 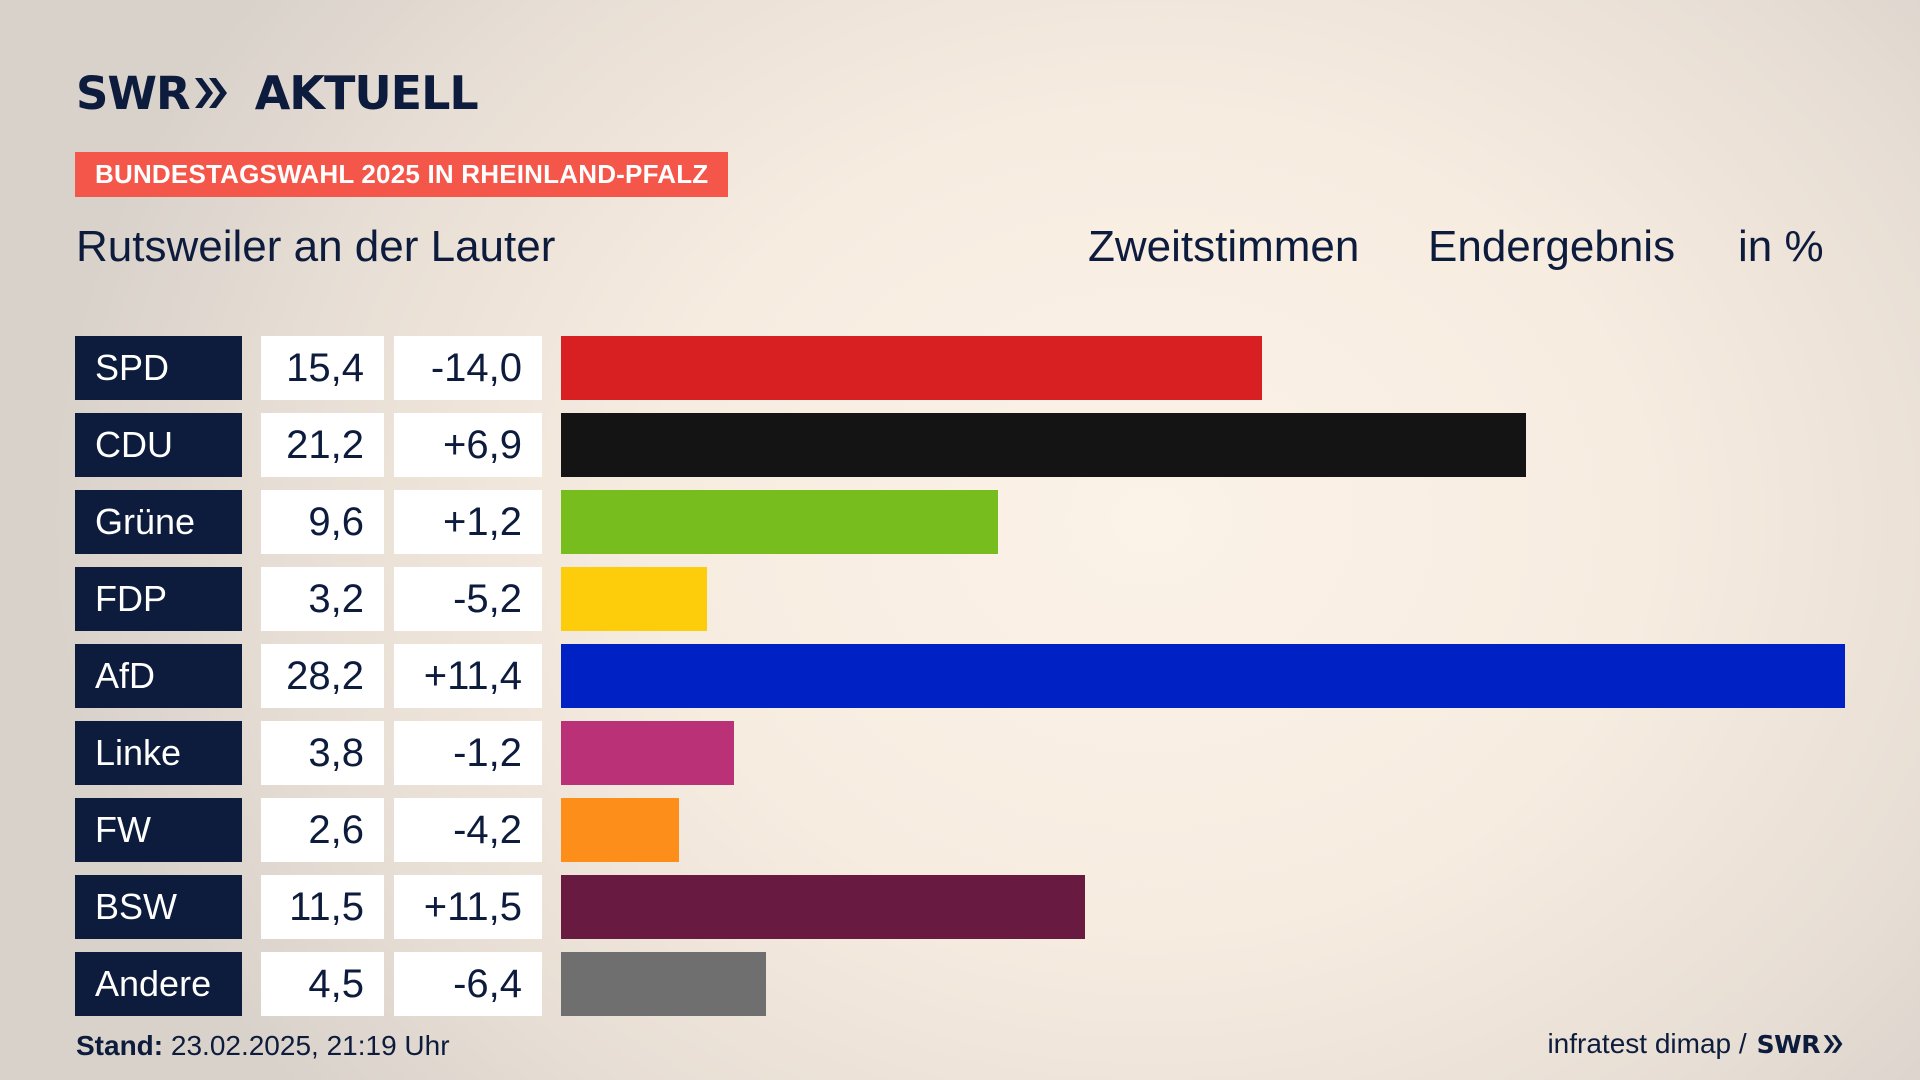 What do you see at coordinates (1788, 1044) in the screenshot?
I see `footer-swr-logo-text: SWR` at bounding box center [1788, 1044].